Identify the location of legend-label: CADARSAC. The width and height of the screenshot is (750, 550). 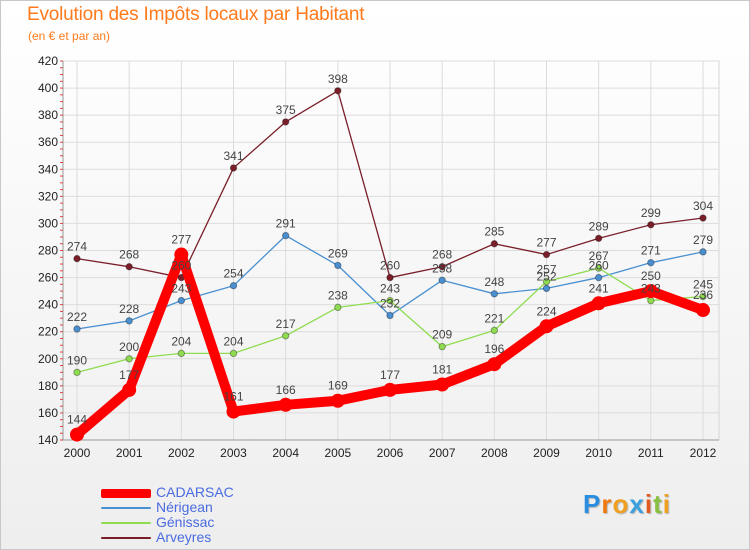
(195, 492).